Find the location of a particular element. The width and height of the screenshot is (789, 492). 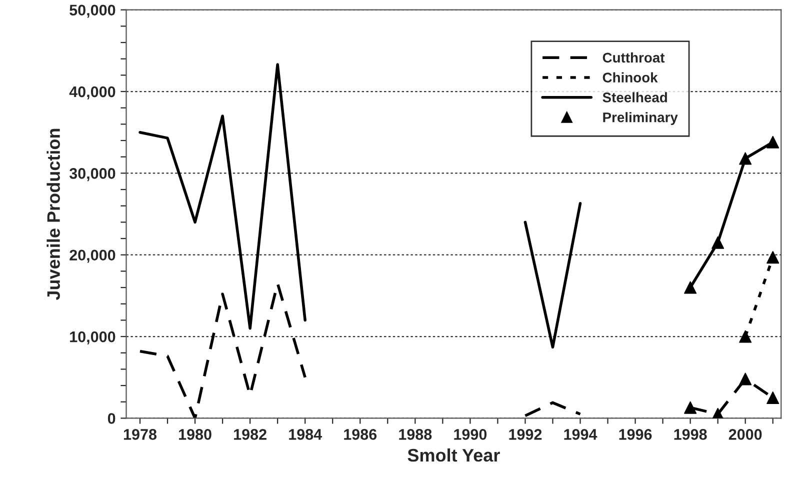

x-tick-label: 1998 is located at coordinates (690, 434).